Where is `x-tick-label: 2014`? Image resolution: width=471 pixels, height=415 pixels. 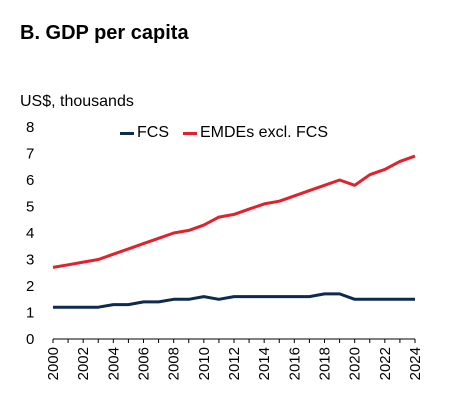
x-tick-label: 2014 is located at coordinates (264, 363).